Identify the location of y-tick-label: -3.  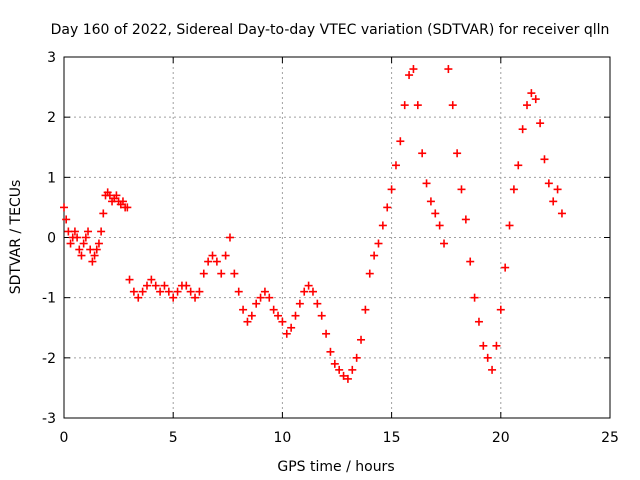
(49, 419).